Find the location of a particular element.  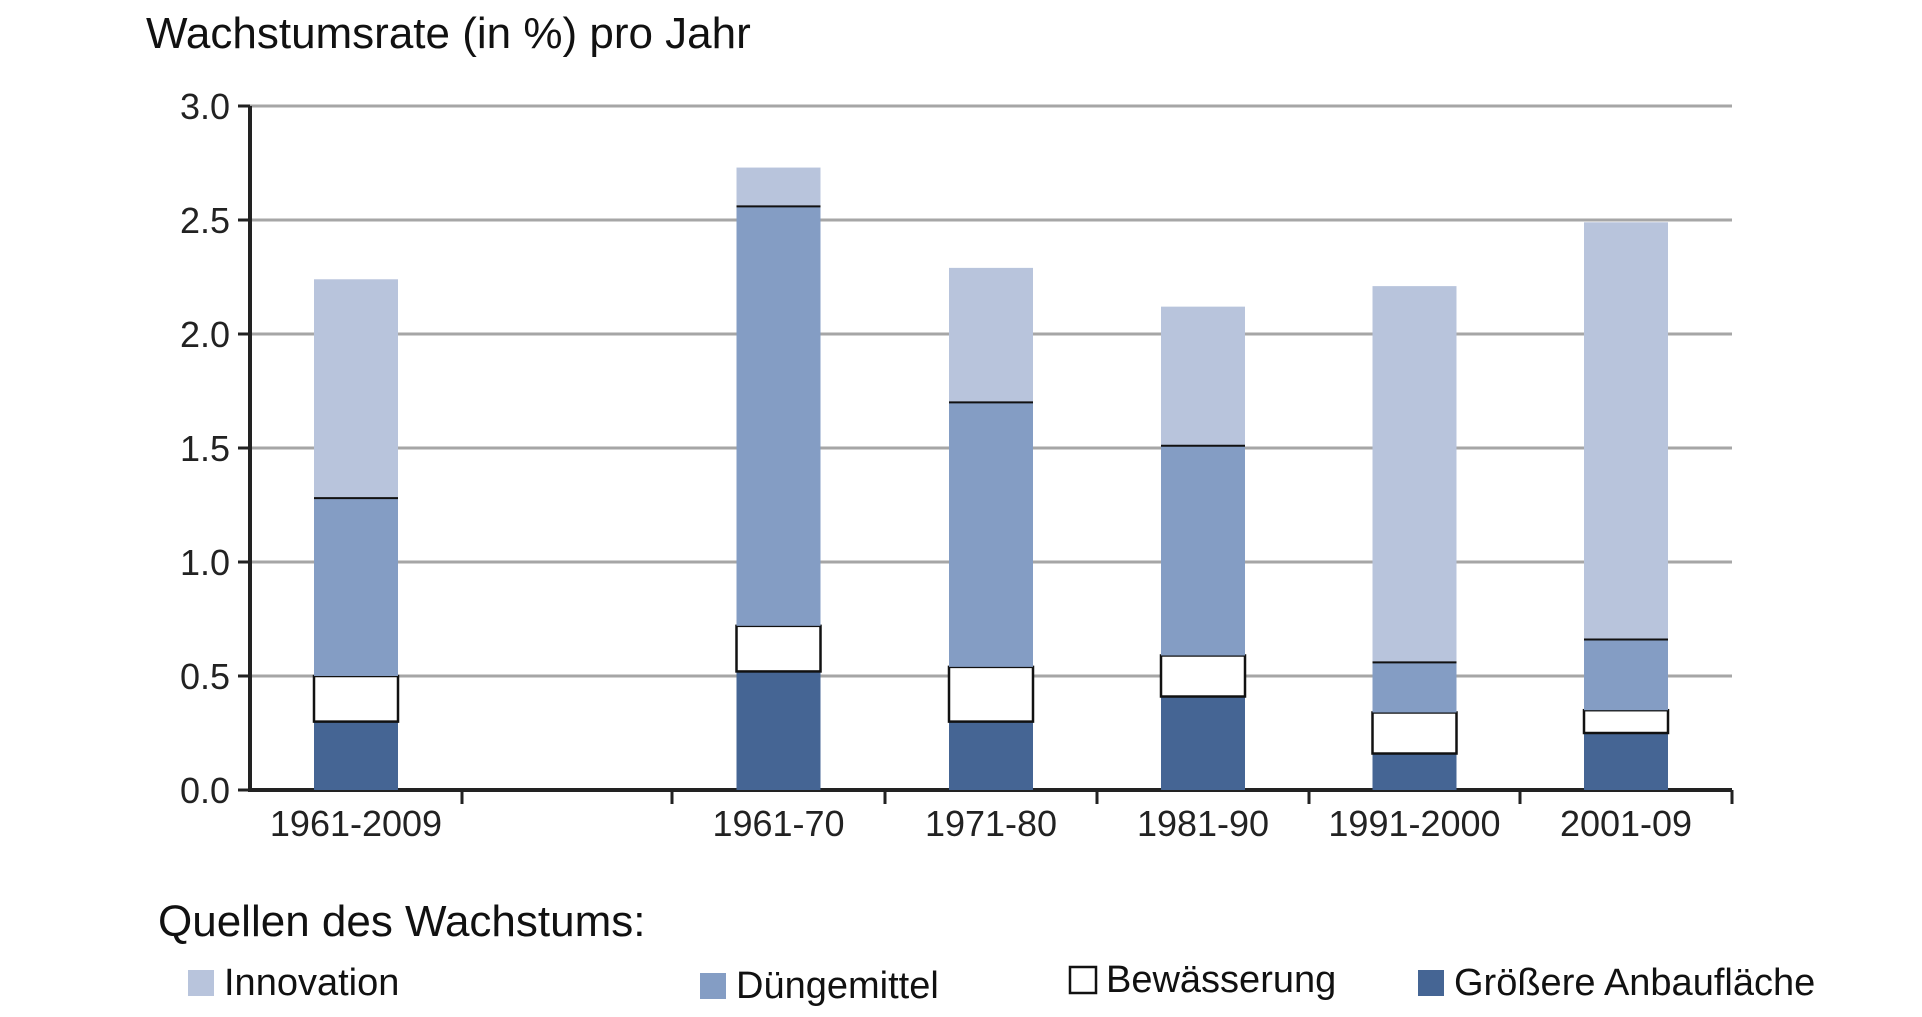

legend-label: Bewässerung is located at coordinates (1221, 980).